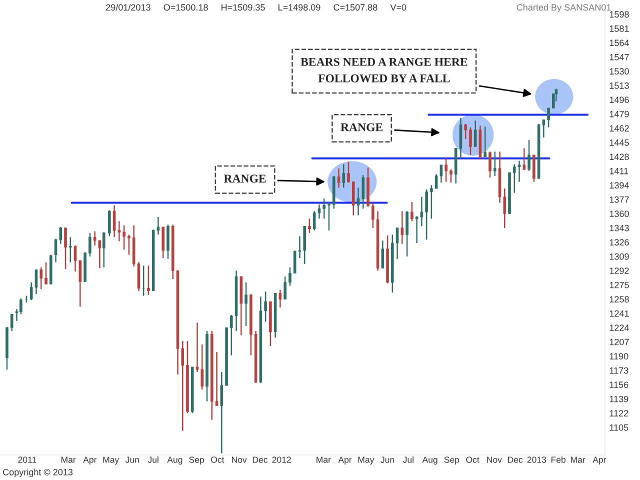  I want to click on text: Copyright © 2013, so click(38, 473).